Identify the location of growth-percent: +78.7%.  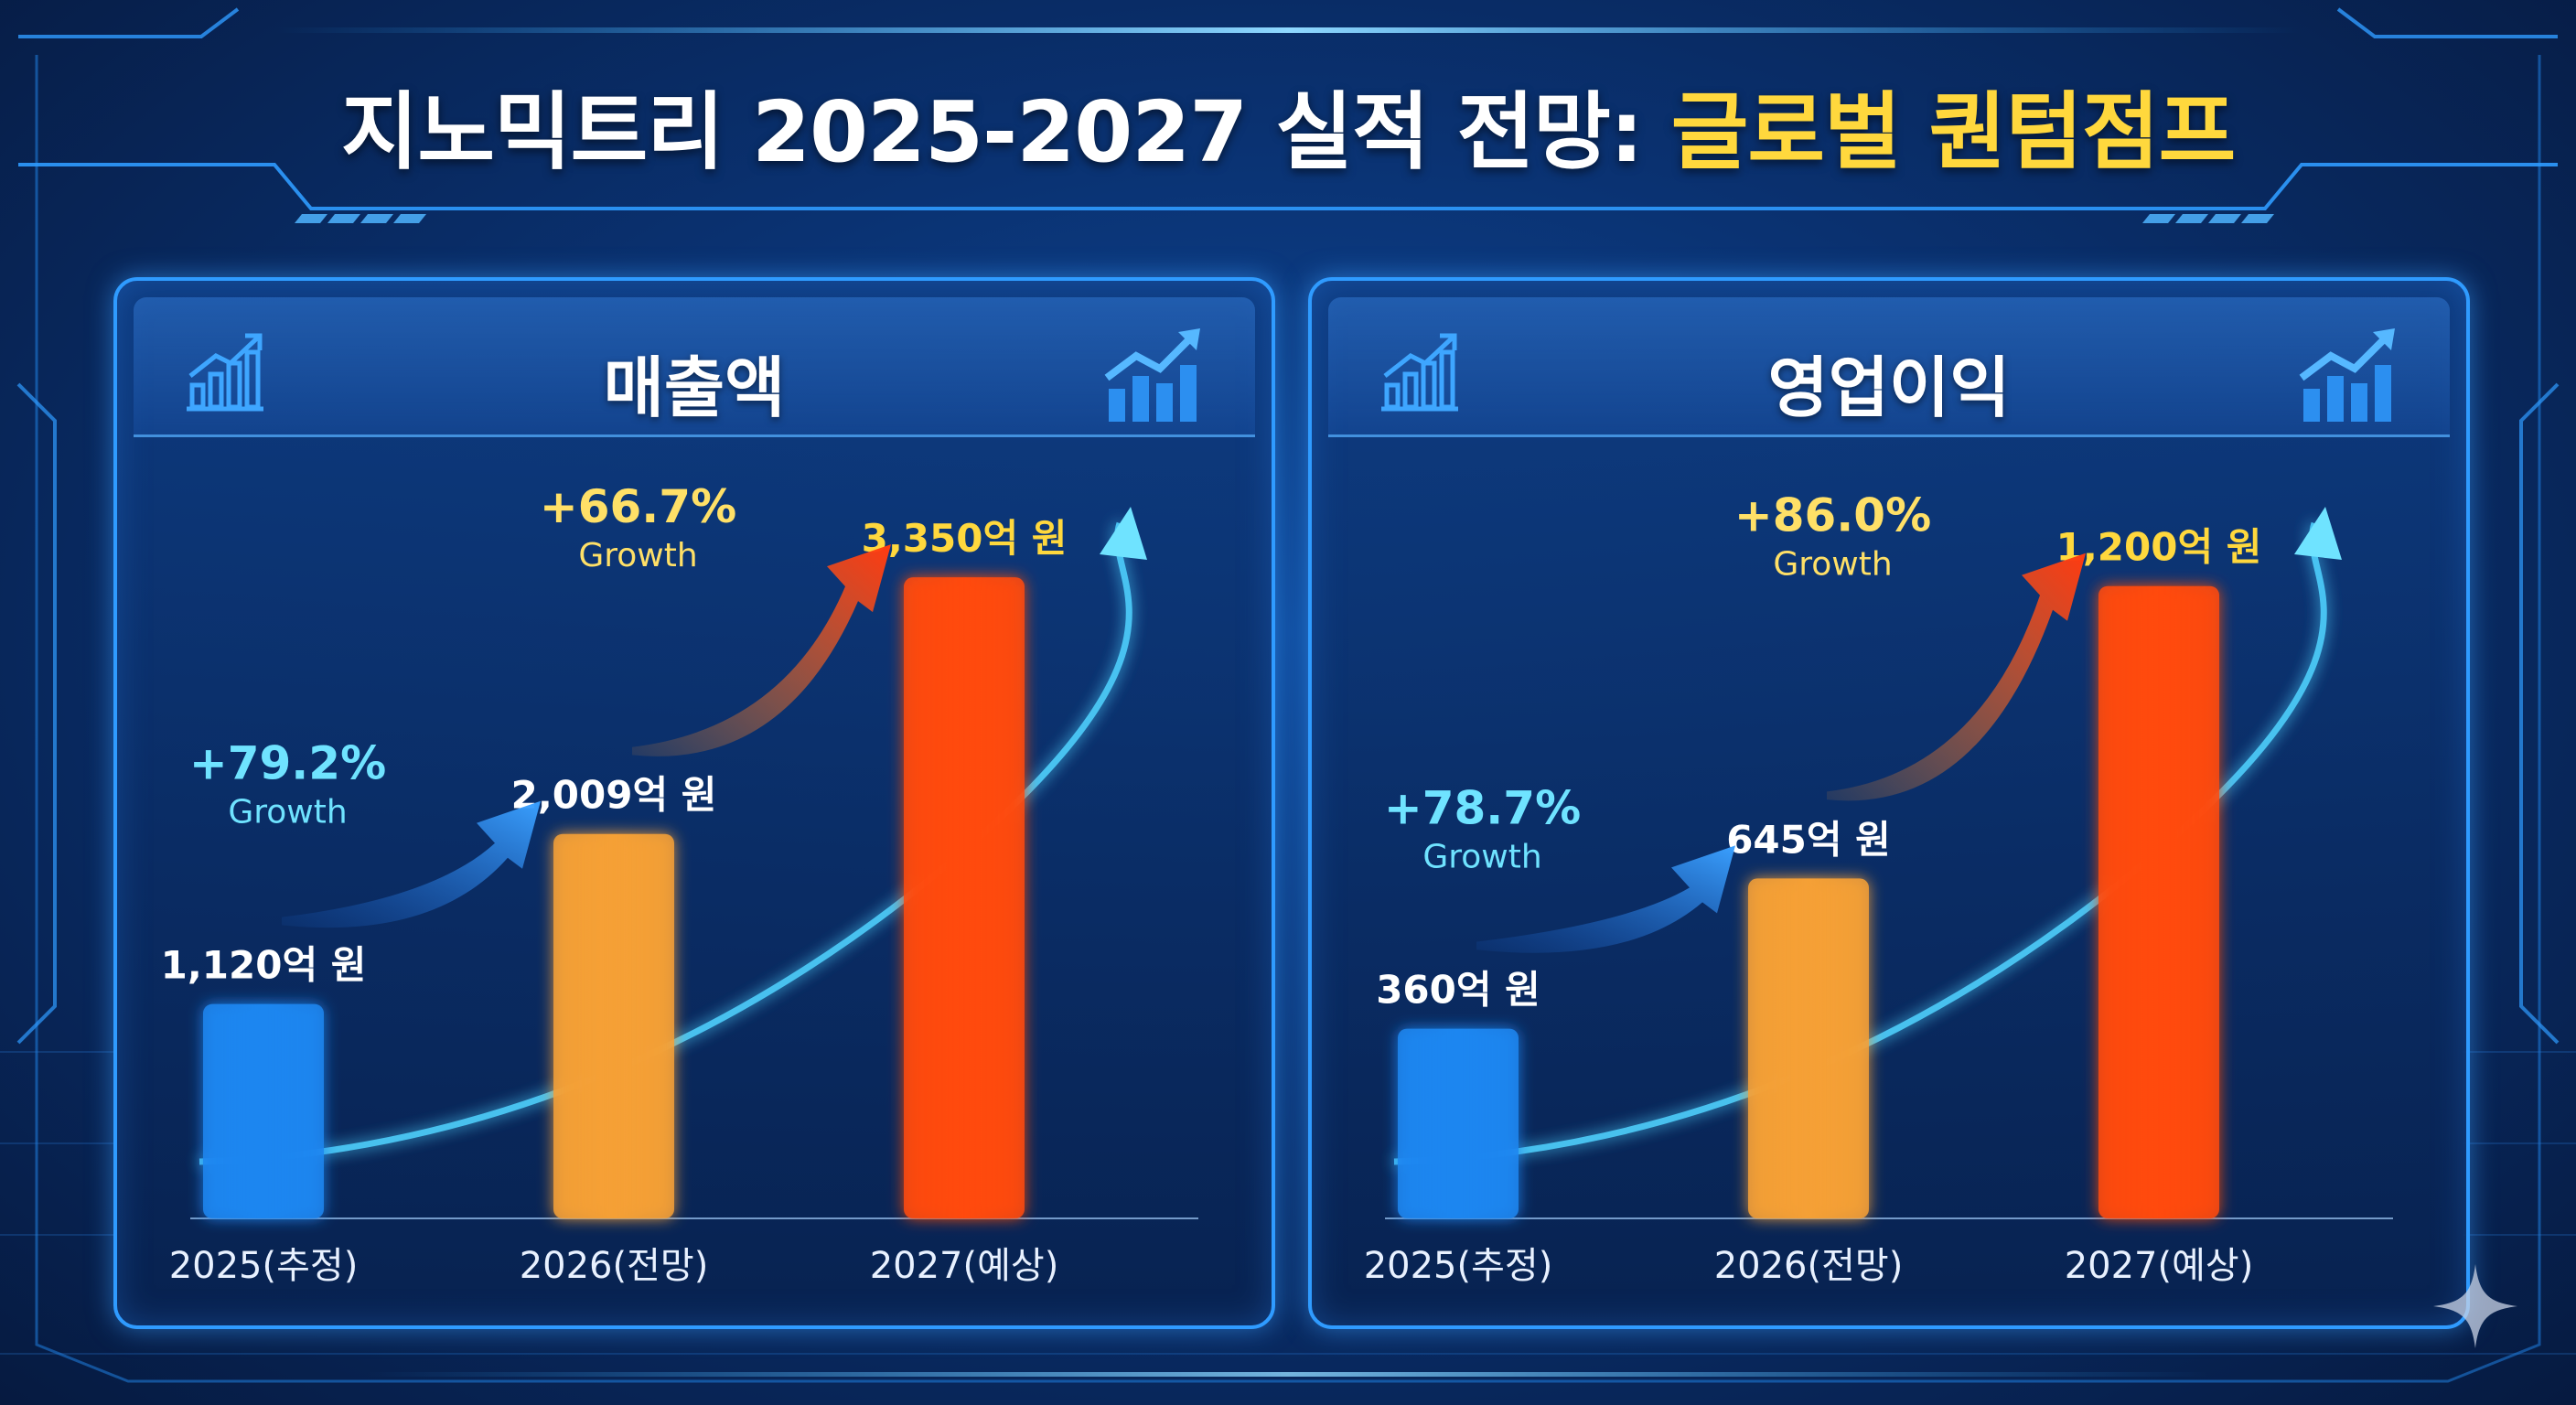
(1482, 807).